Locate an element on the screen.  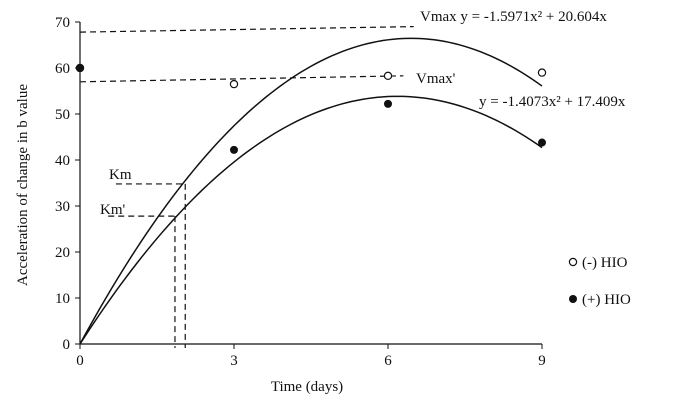
y-tick-label: 0 is located at coordinates (67, 345).